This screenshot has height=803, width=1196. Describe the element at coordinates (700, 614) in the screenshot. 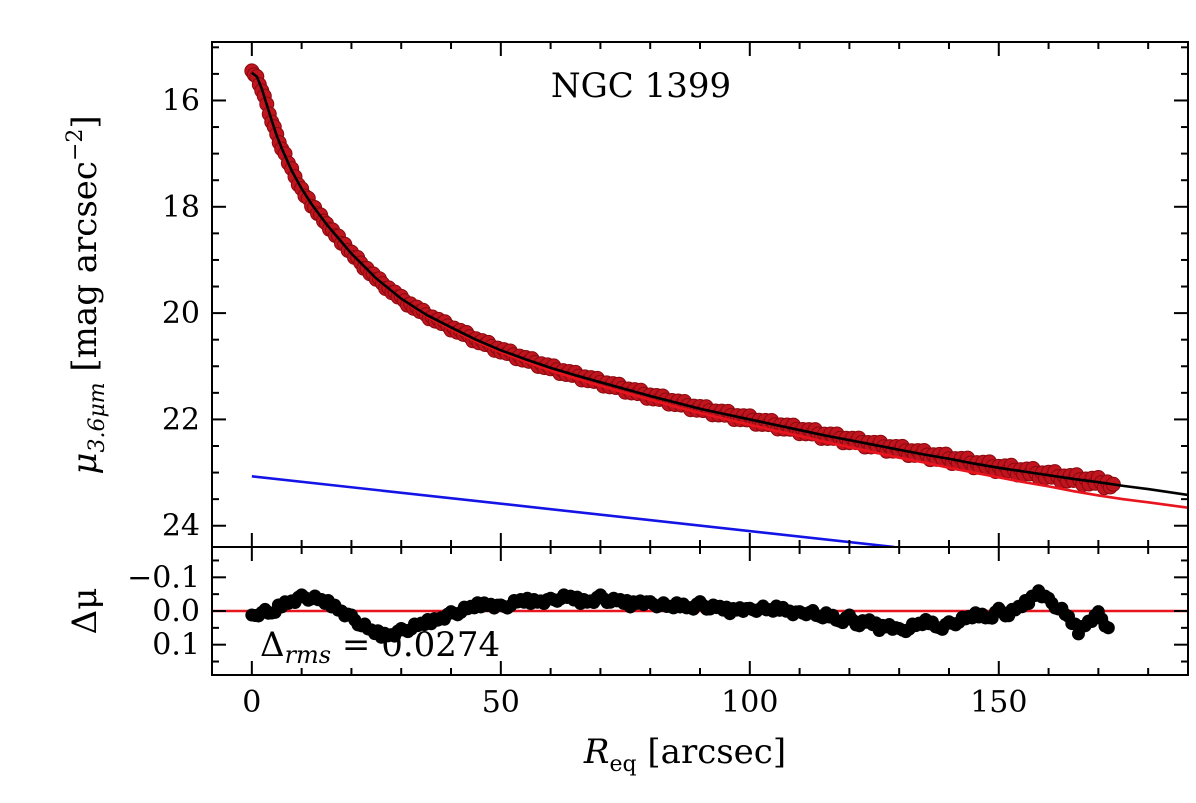

I see `residual-series-layer` at that location.